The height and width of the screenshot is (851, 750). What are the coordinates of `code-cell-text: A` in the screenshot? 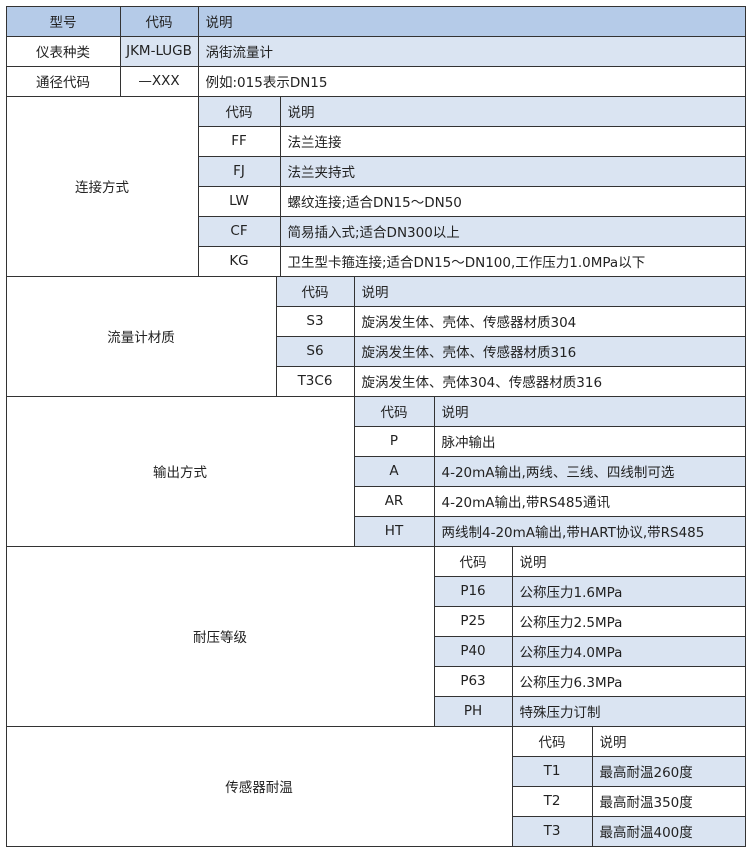 It's located at (394, 471).